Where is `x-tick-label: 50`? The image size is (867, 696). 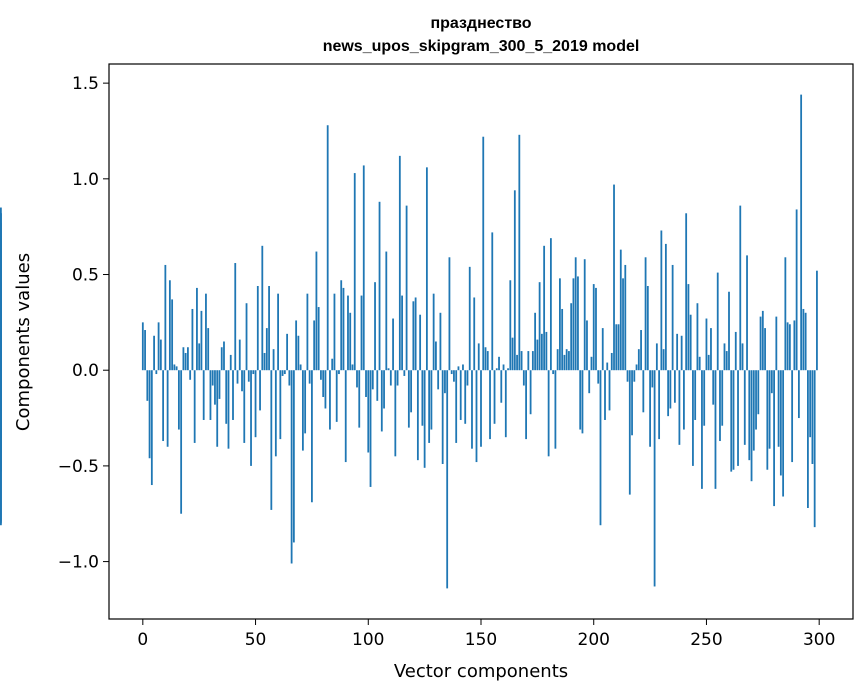 x-tick-label: 50 is located at coordinates (256, 640).